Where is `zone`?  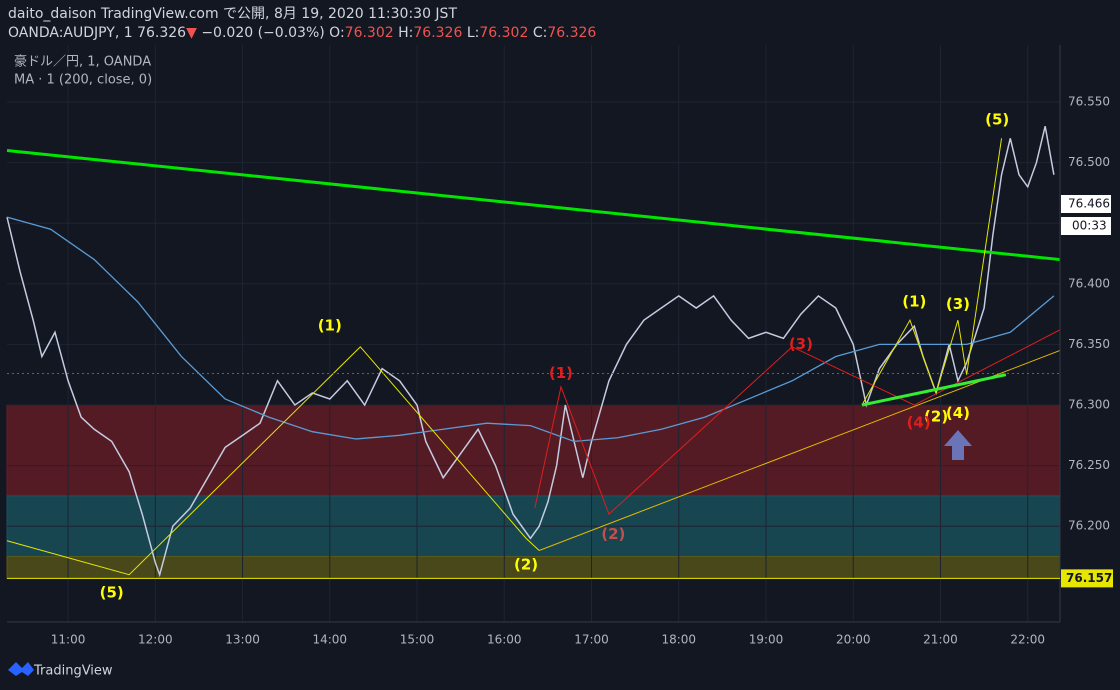 zone is located at coordinates (533, 450).